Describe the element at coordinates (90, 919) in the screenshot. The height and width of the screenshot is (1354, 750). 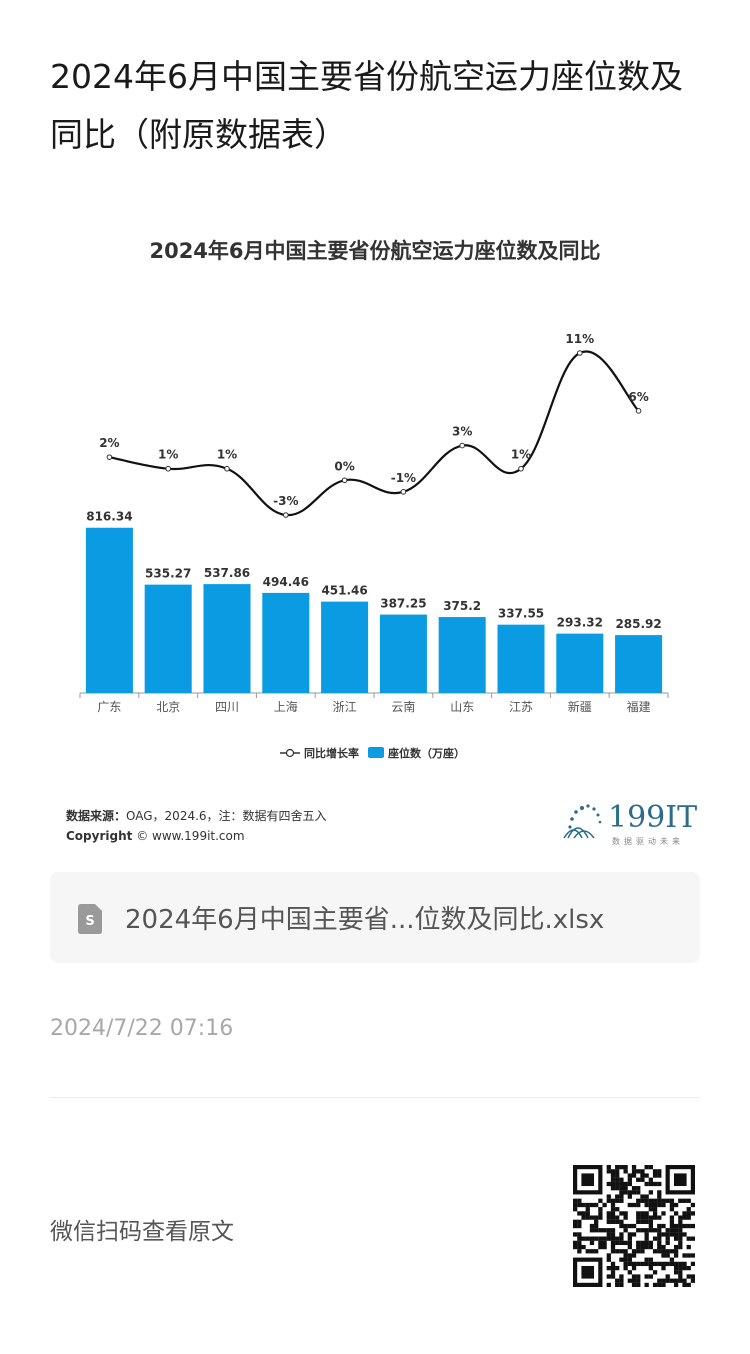
I see `spreadsheet-file-icon: S` at that location.